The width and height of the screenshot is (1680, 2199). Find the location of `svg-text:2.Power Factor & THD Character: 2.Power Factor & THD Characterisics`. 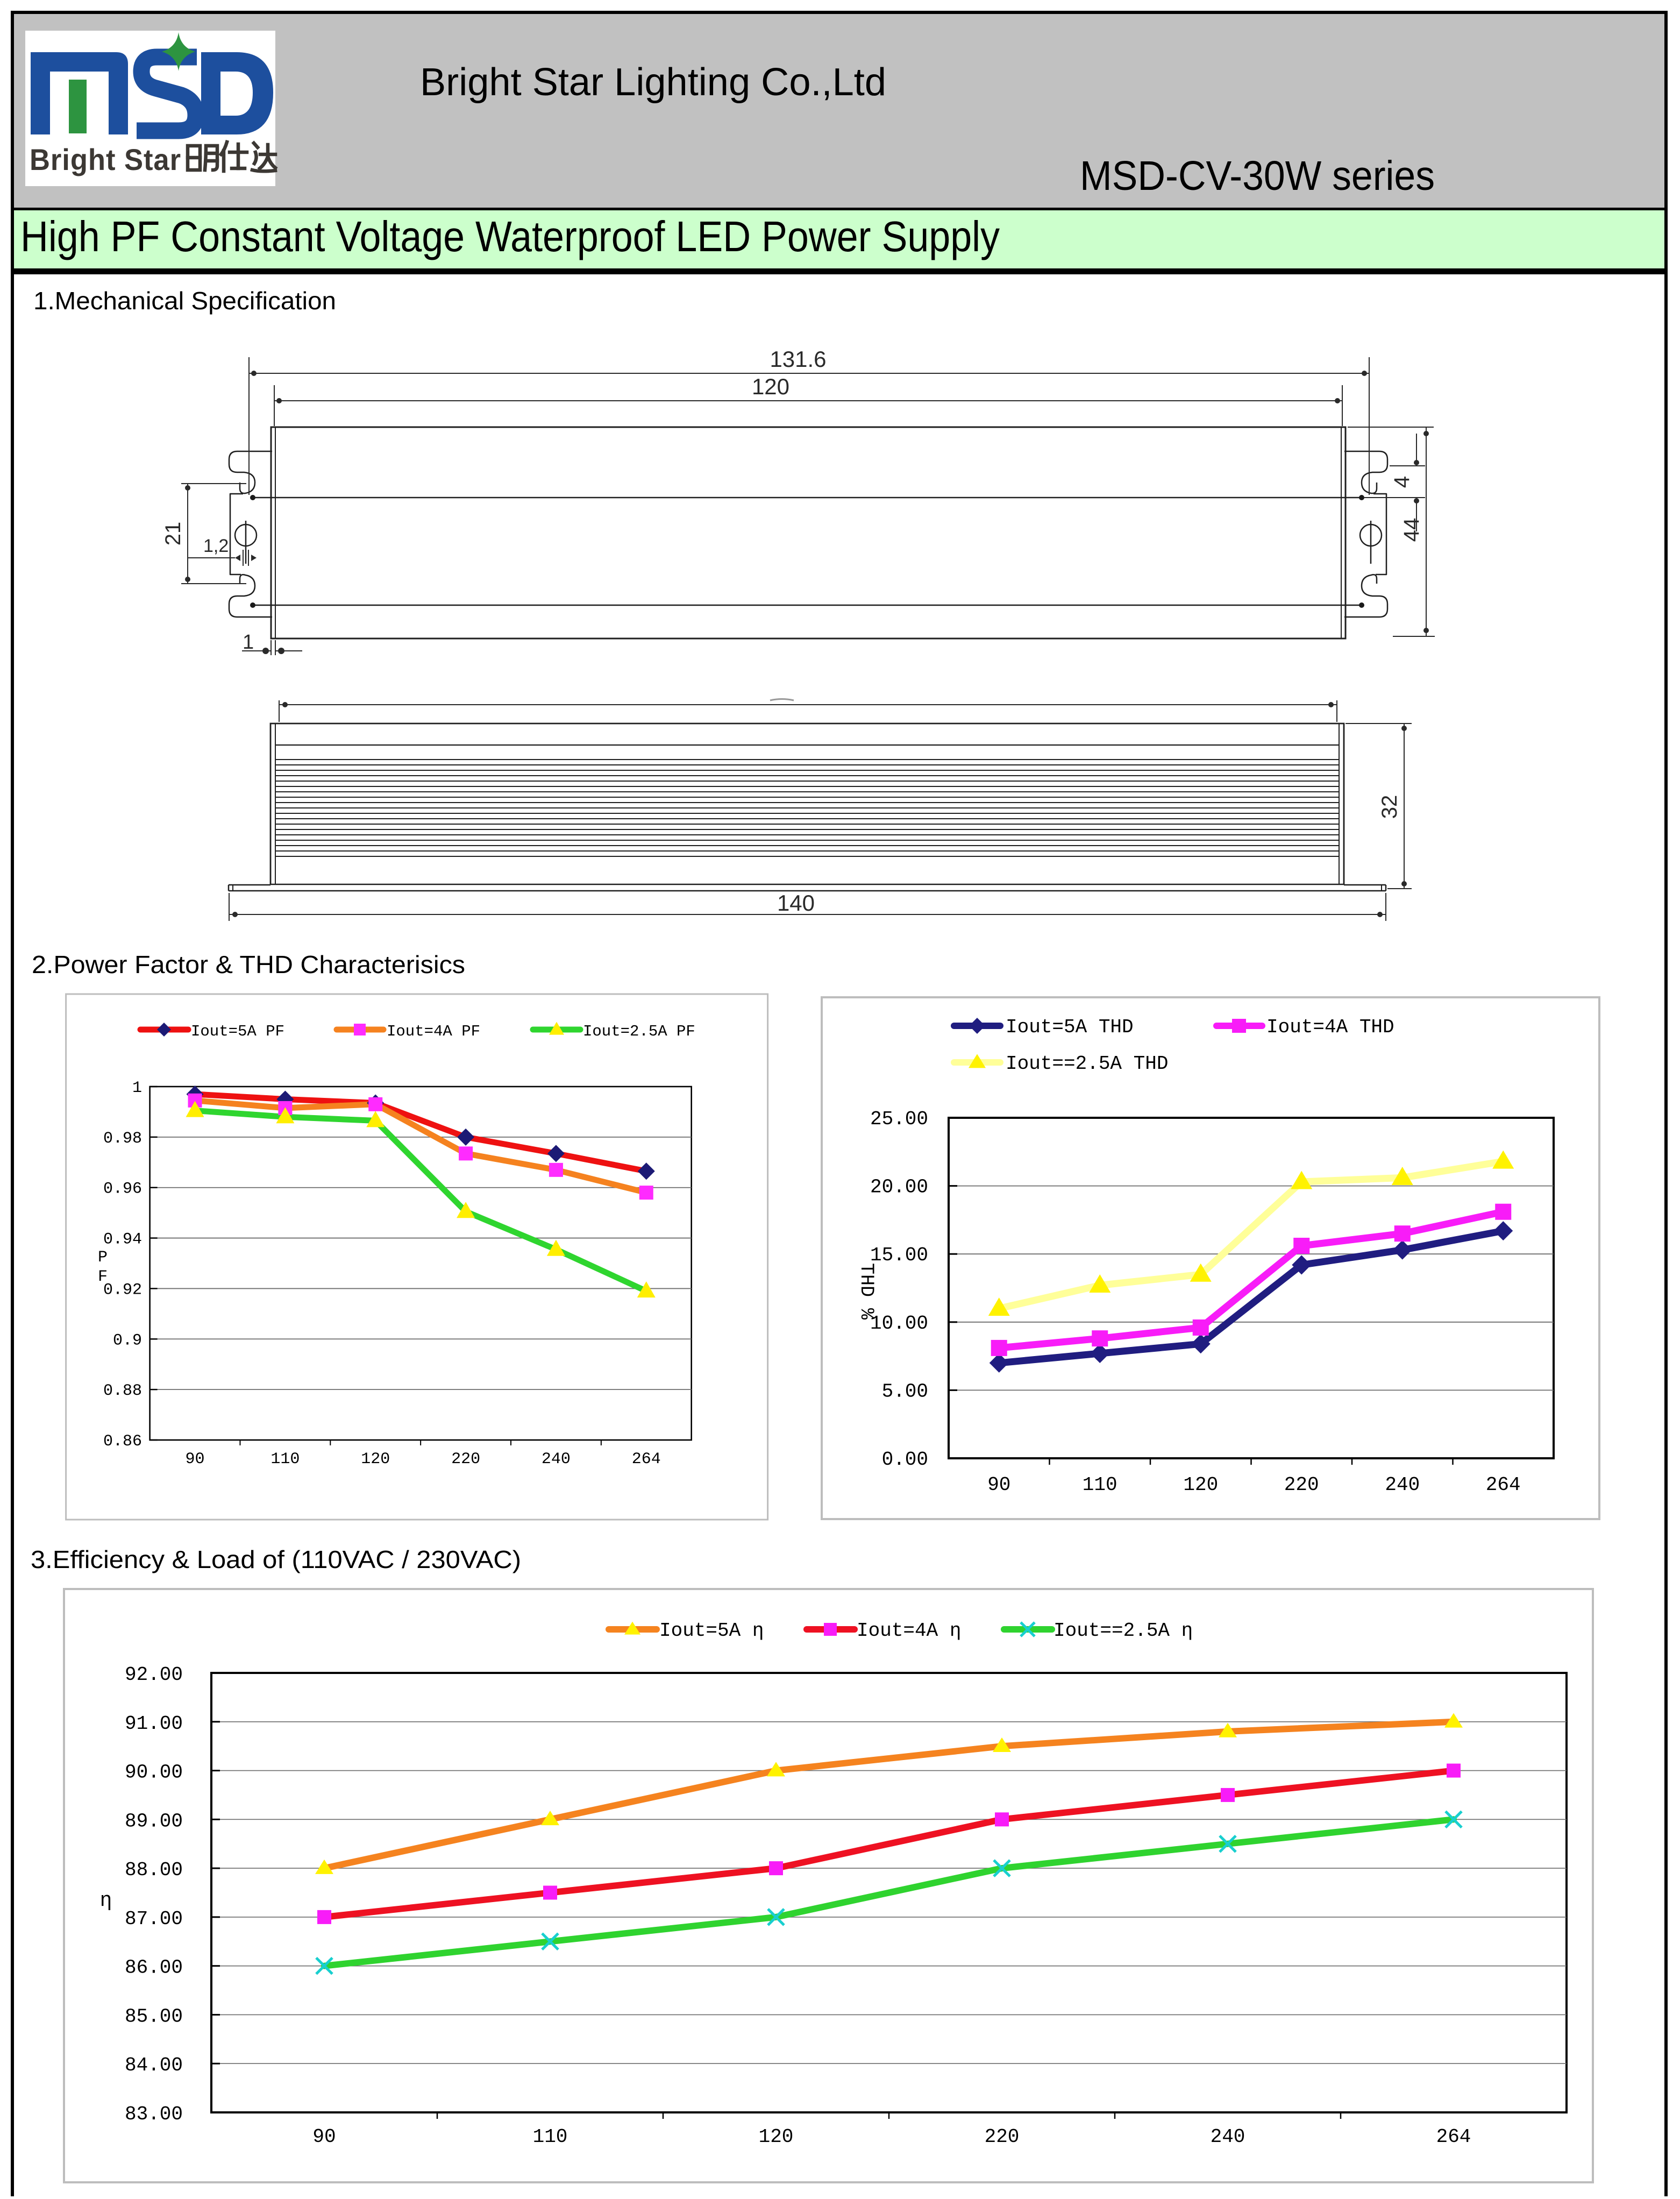

svg-text:2.Power Factor & THD Character: 2.Power Factor & THD Characterisics is located at coordinates (249, 964).